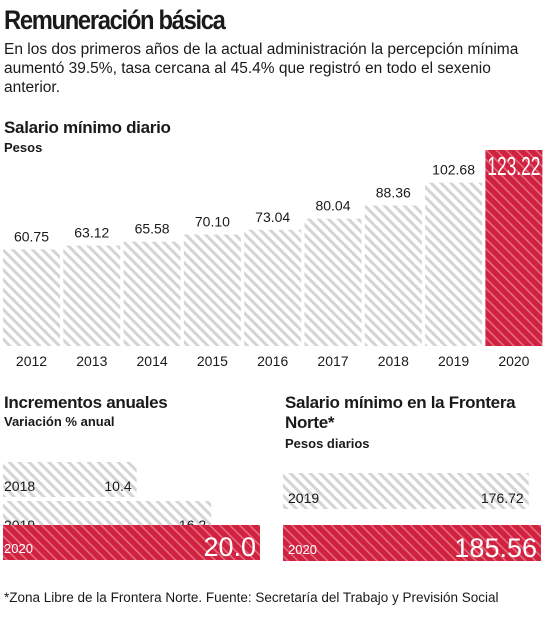 This screenshot has width=546, height=620. What do you see at coordinates (332, 361) in the screenshot?
I see `tick-label-2017: 2017` at bounding box center [332, 361].